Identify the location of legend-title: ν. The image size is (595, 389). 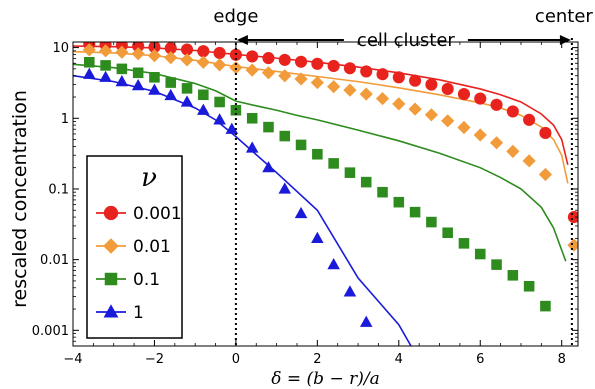
(149, 178).